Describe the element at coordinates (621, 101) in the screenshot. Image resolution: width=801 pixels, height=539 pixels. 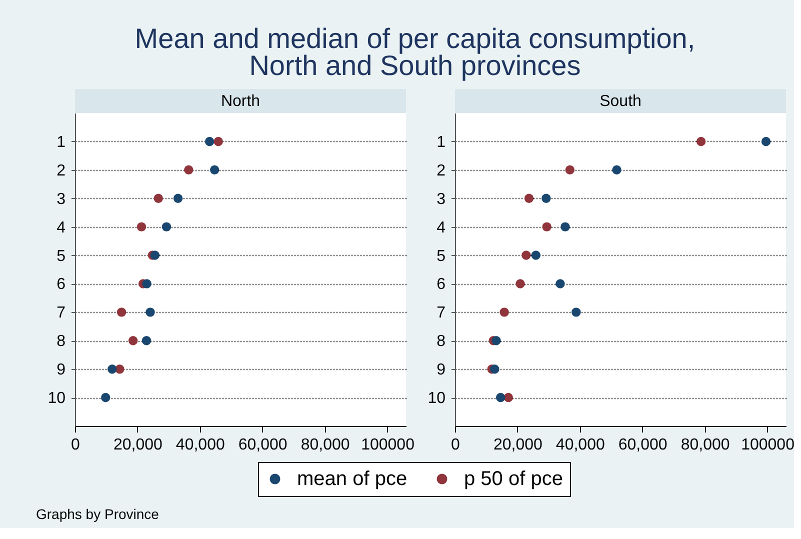
I see `chart-subtitle: South` at that location.